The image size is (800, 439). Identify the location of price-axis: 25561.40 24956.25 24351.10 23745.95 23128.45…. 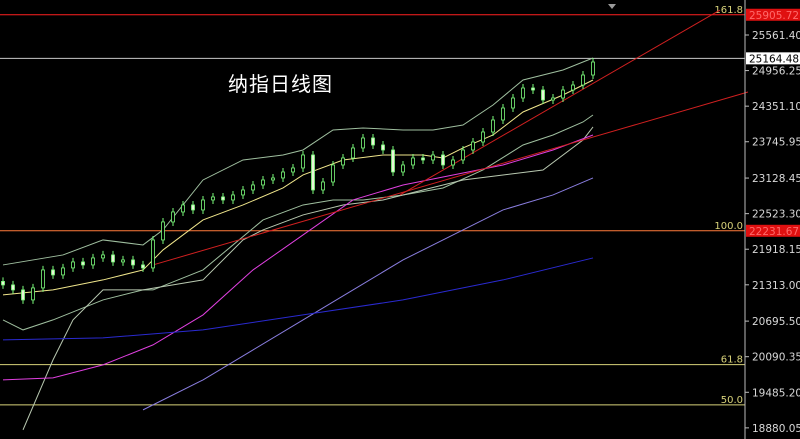
(772, 232).